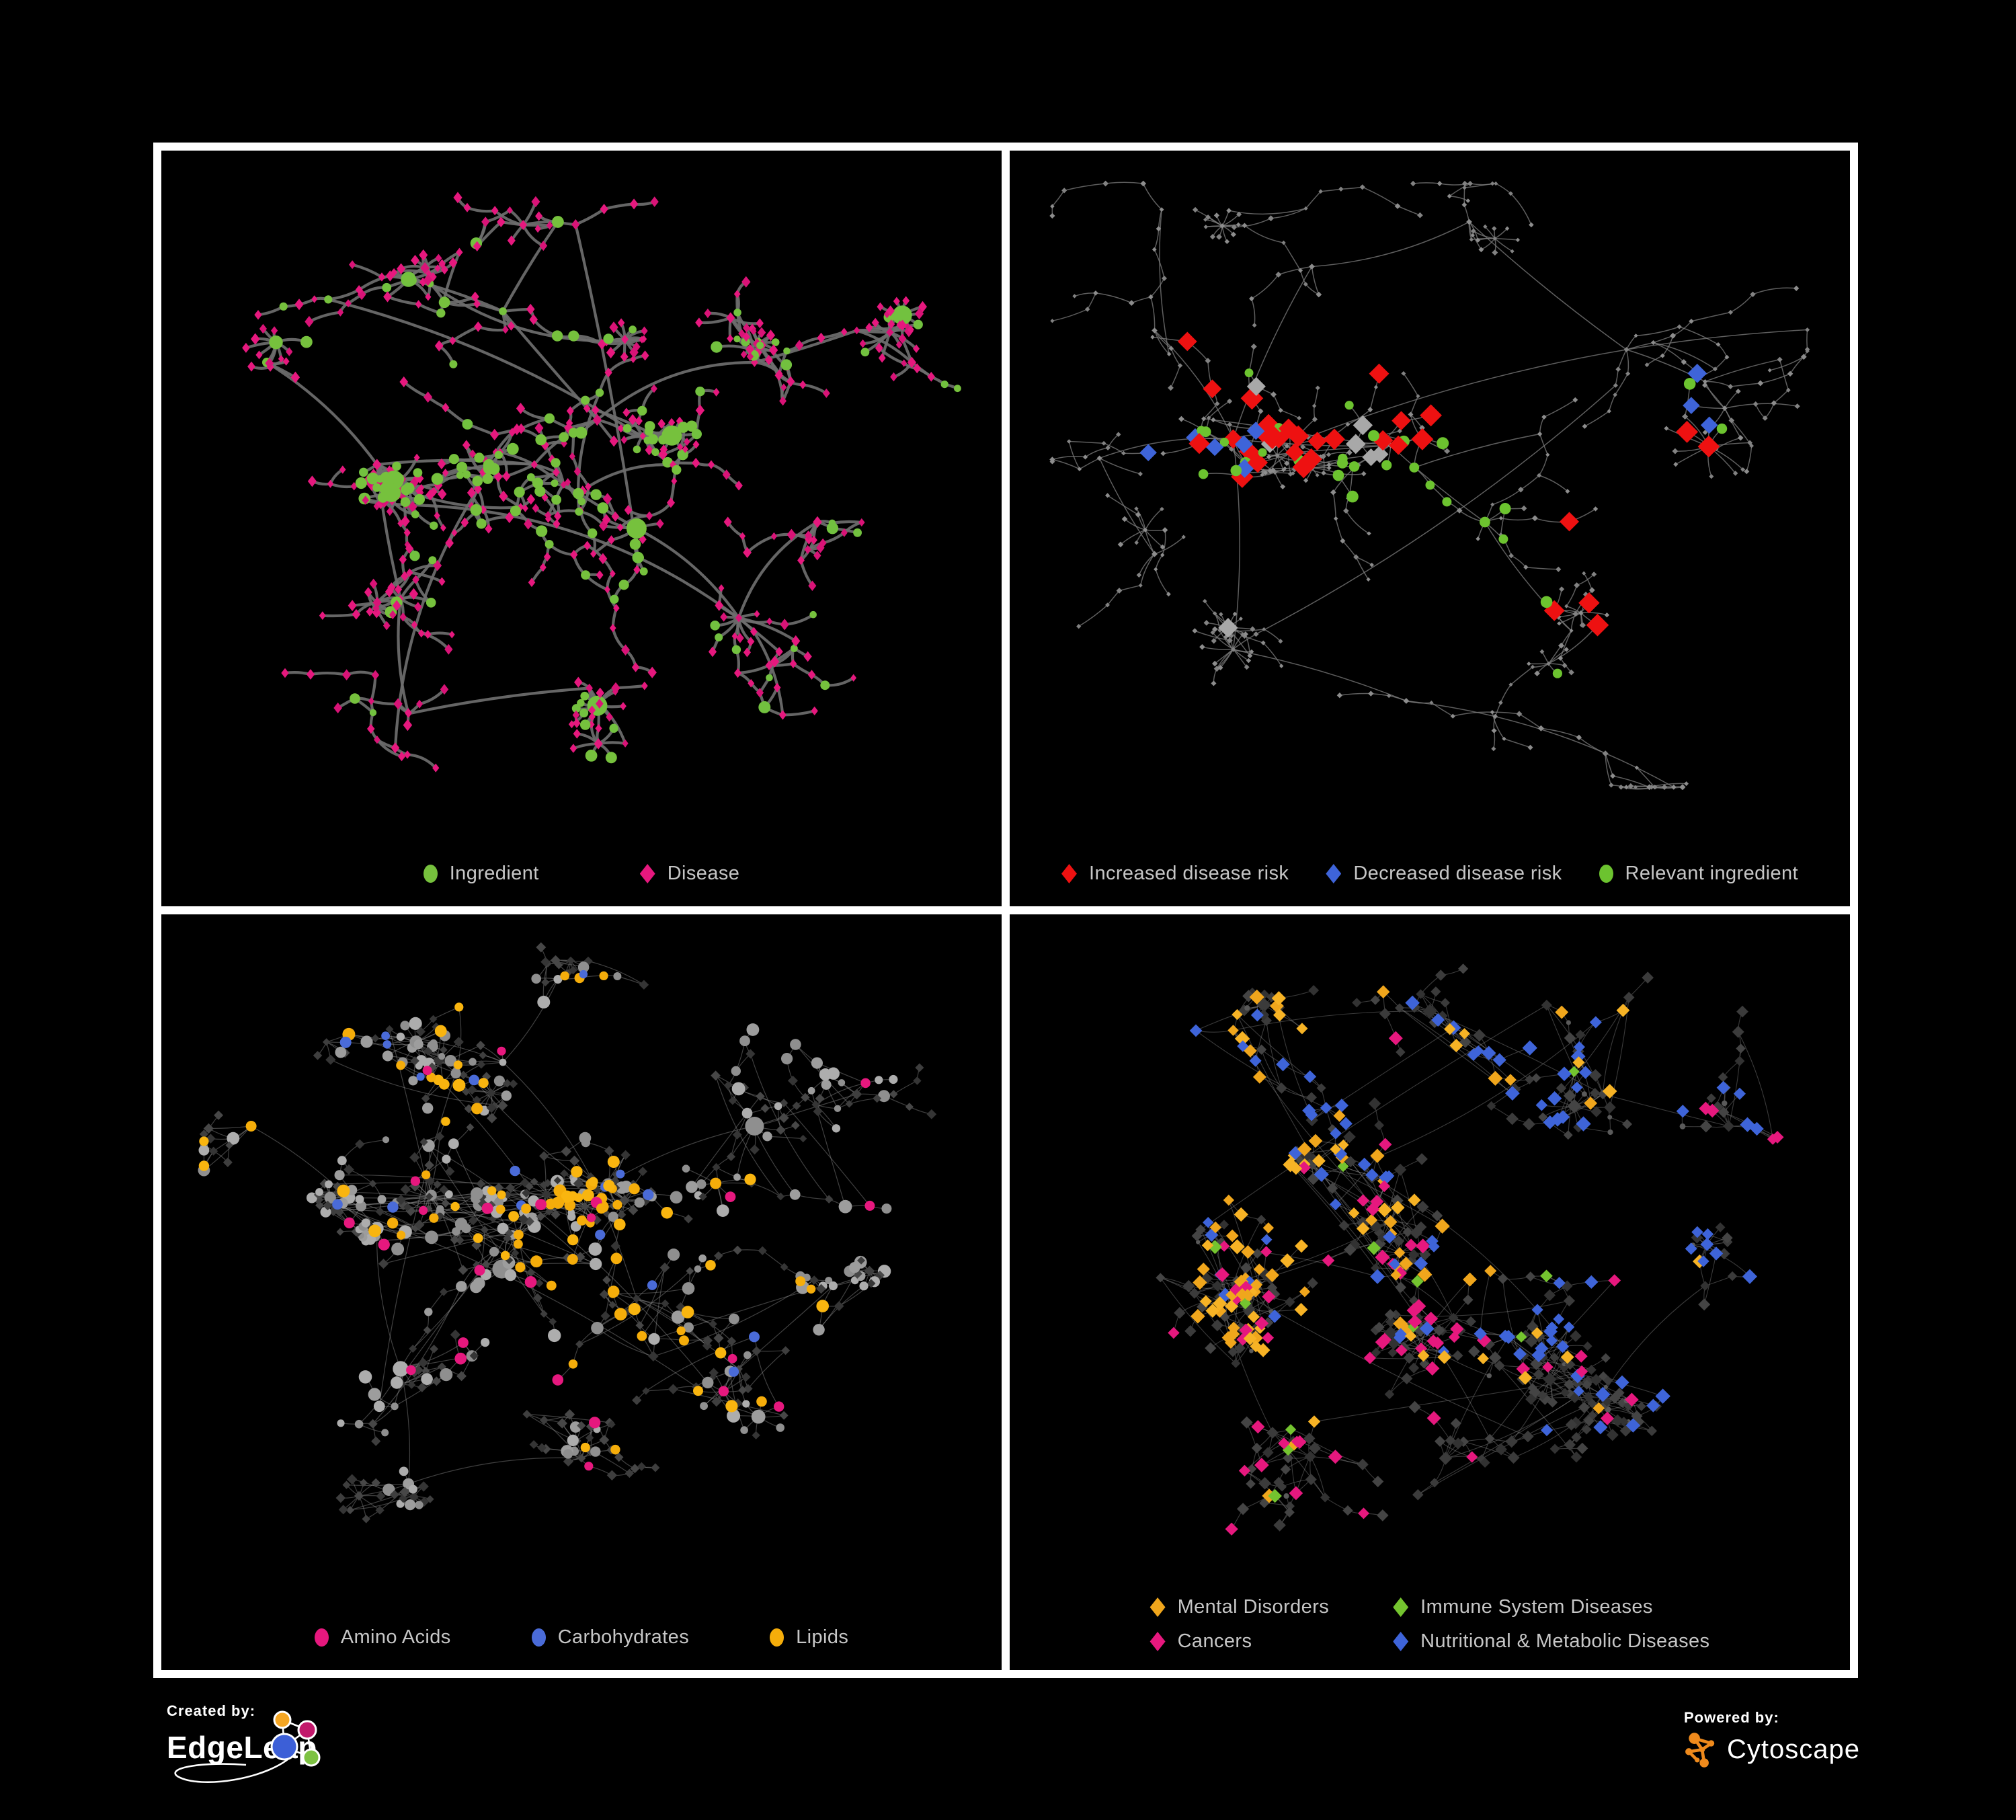 The width and height of the screenshot is (2016, 1820). I want to click on network-graph-disease-risk, so click(1429, 485).